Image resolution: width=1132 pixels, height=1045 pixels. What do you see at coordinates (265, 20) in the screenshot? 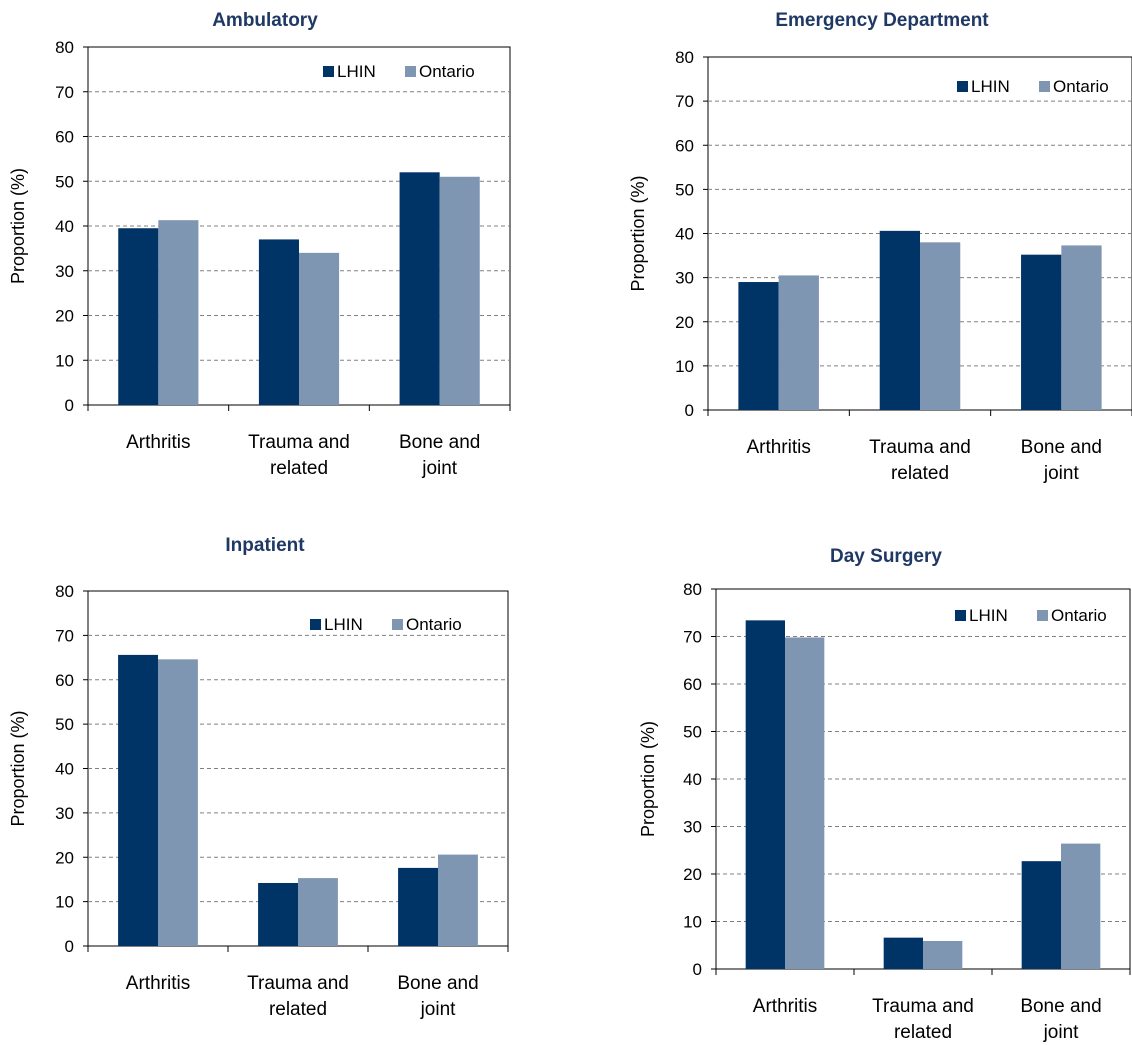
I see `chart-title: Ambulatory` at bounding box center [265, 20].